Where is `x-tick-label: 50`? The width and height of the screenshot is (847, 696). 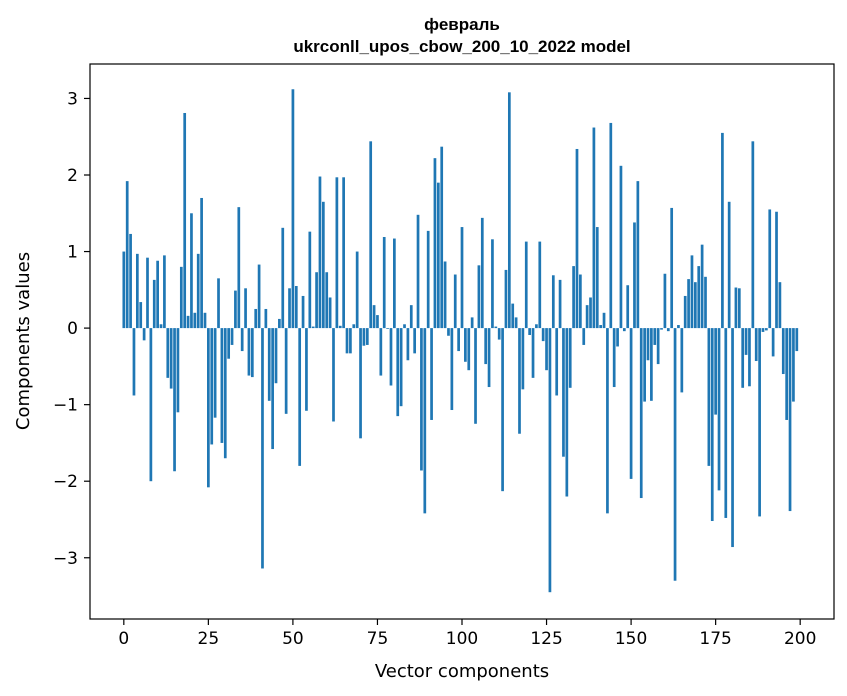 x-tick-label: 50 is located at coordinates (293, 639).